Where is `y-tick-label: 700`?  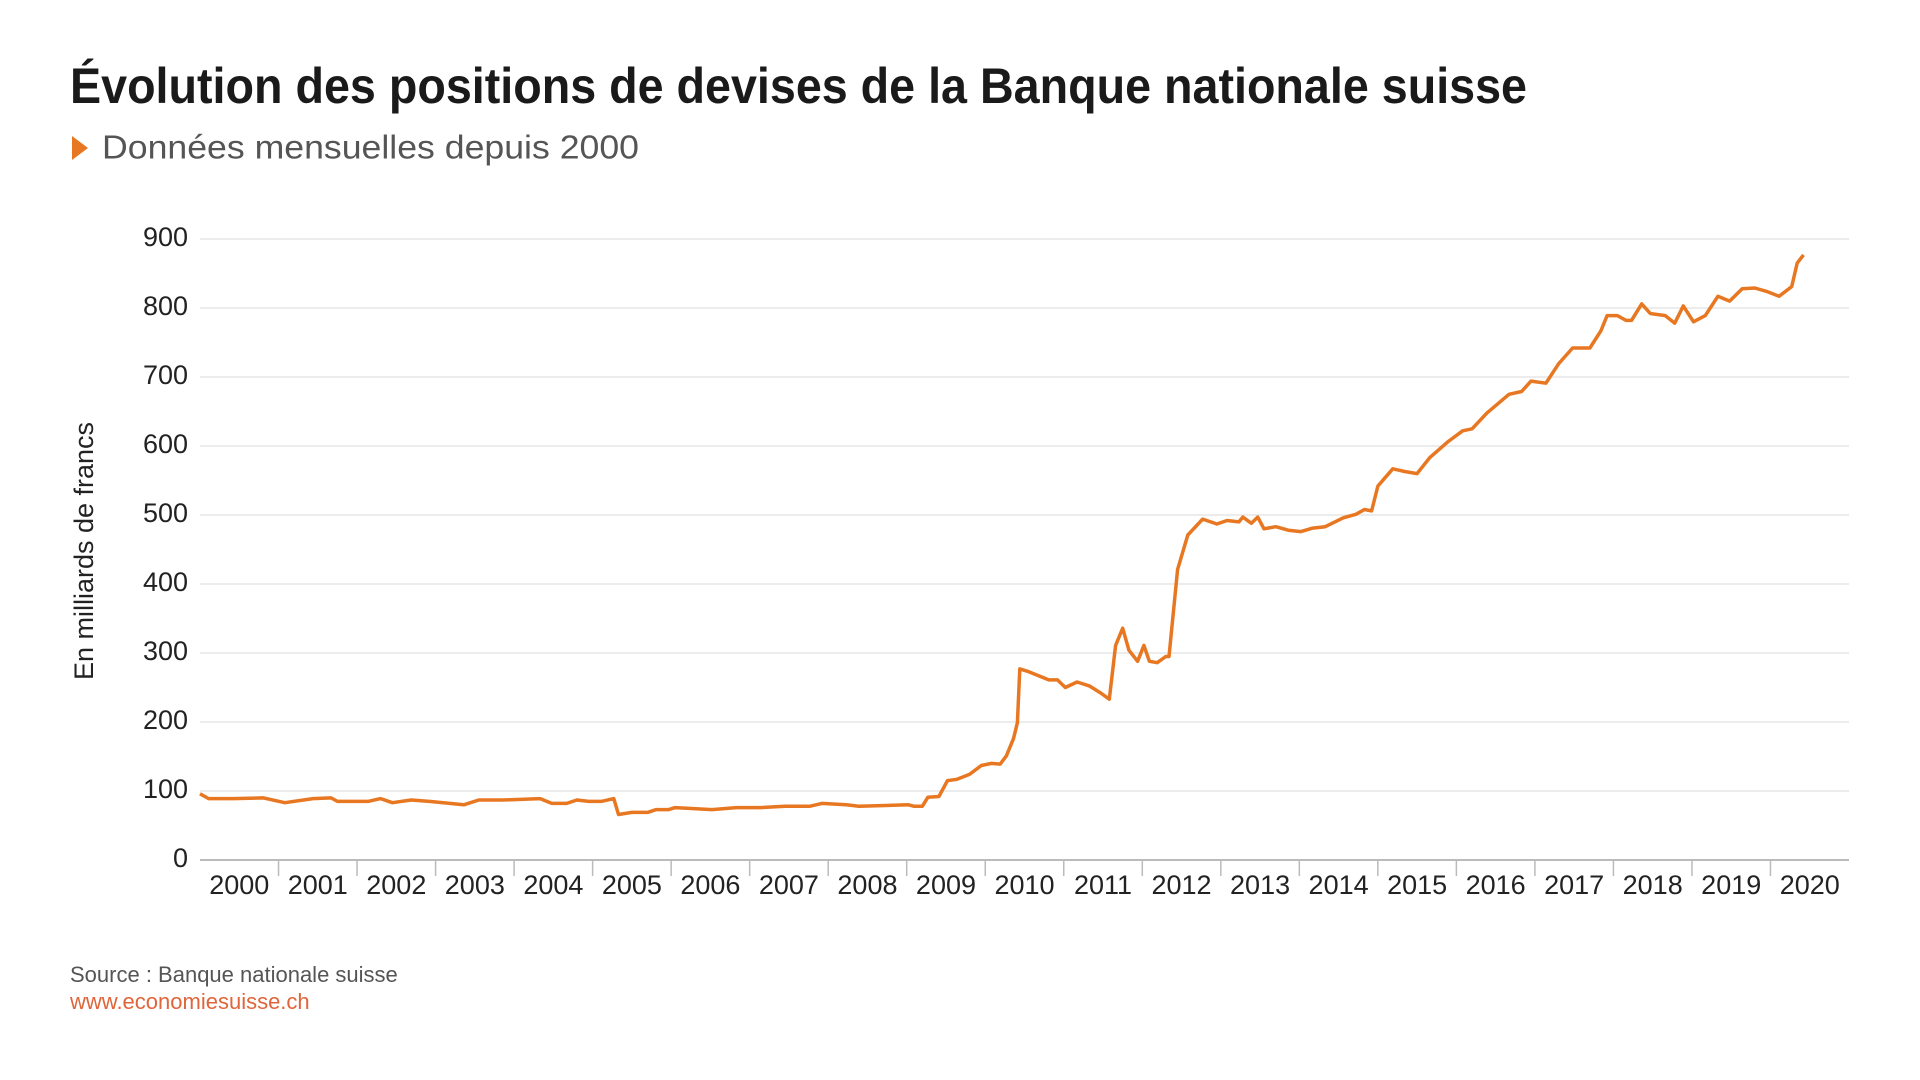 y-tick-label: 700 is located at coordinates (165, 375).